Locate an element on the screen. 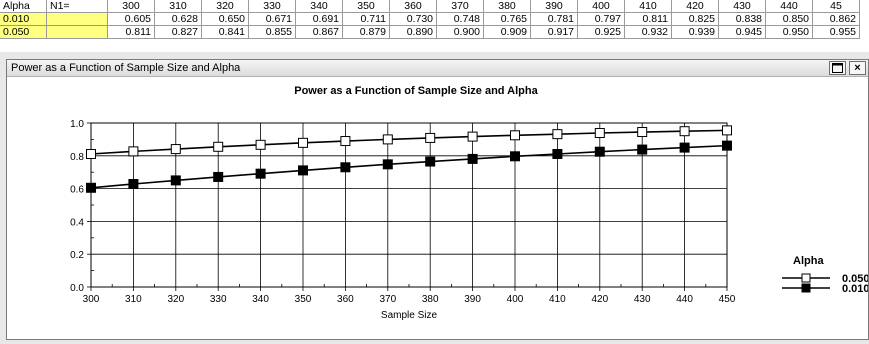  legend-marker is located at coordinates (806, 278).